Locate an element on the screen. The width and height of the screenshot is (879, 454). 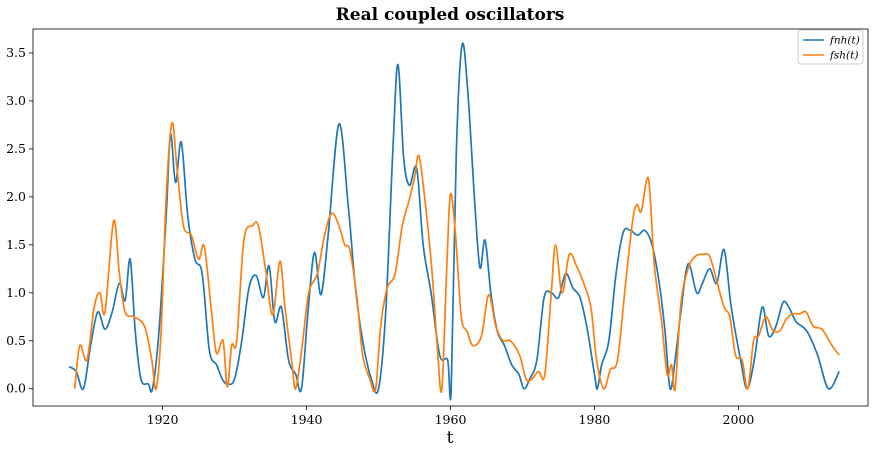
y-tick-label: 3.0 is located at coordinates (16, 100).